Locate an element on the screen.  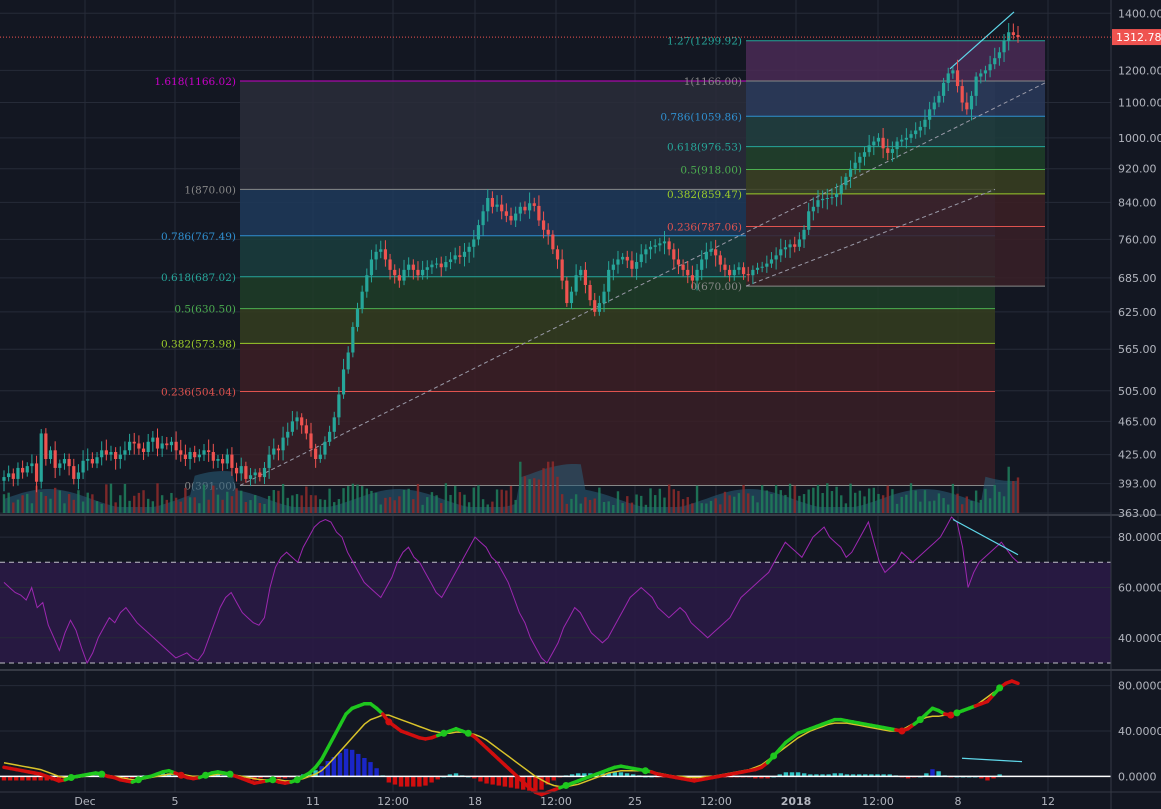
osc-divergence-line is located at coordinates (992, 760).